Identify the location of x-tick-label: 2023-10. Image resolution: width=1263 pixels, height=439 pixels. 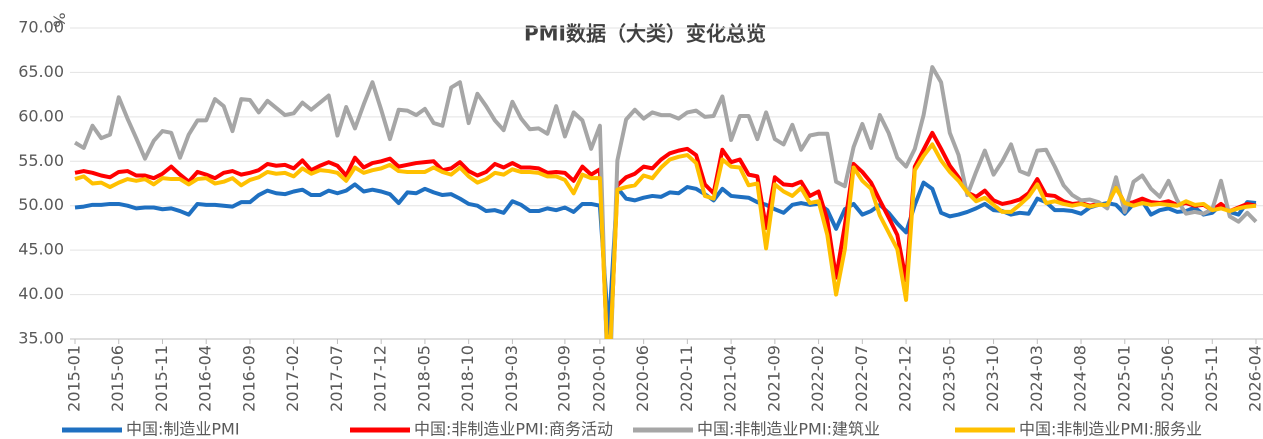
(992, 378).